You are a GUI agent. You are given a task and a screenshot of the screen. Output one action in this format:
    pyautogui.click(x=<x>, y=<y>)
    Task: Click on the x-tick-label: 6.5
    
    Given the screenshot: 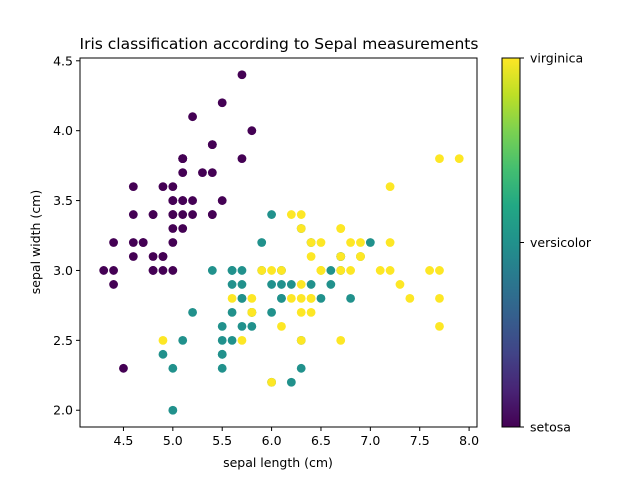 What is the action you would take?
    pyautogui.click(x=321, y=440)
    